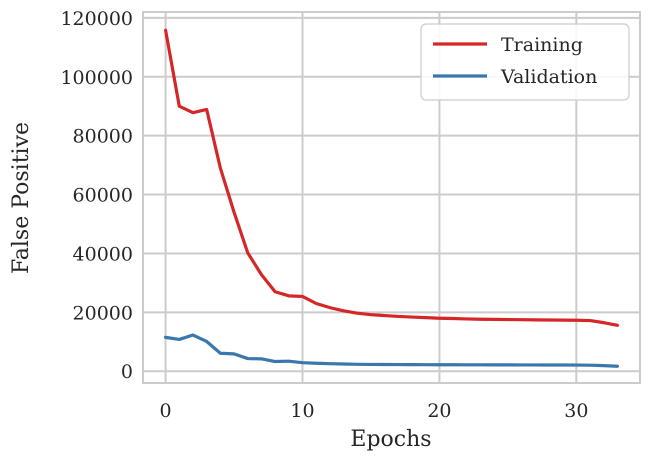 This screenshot has height=461, width=649. I want to click on y-tick-label: 60000, so click(103, 196).